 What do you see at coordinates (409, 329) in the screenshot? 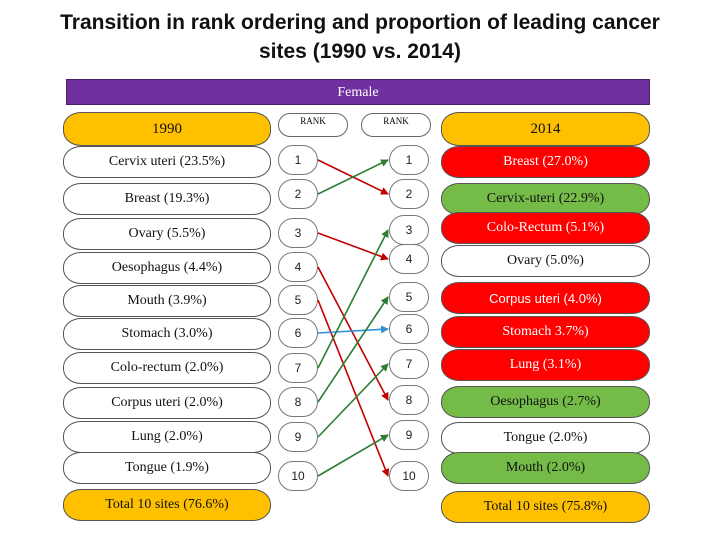
I see `rank-right-6: 6` at bounding box center [409, 329].